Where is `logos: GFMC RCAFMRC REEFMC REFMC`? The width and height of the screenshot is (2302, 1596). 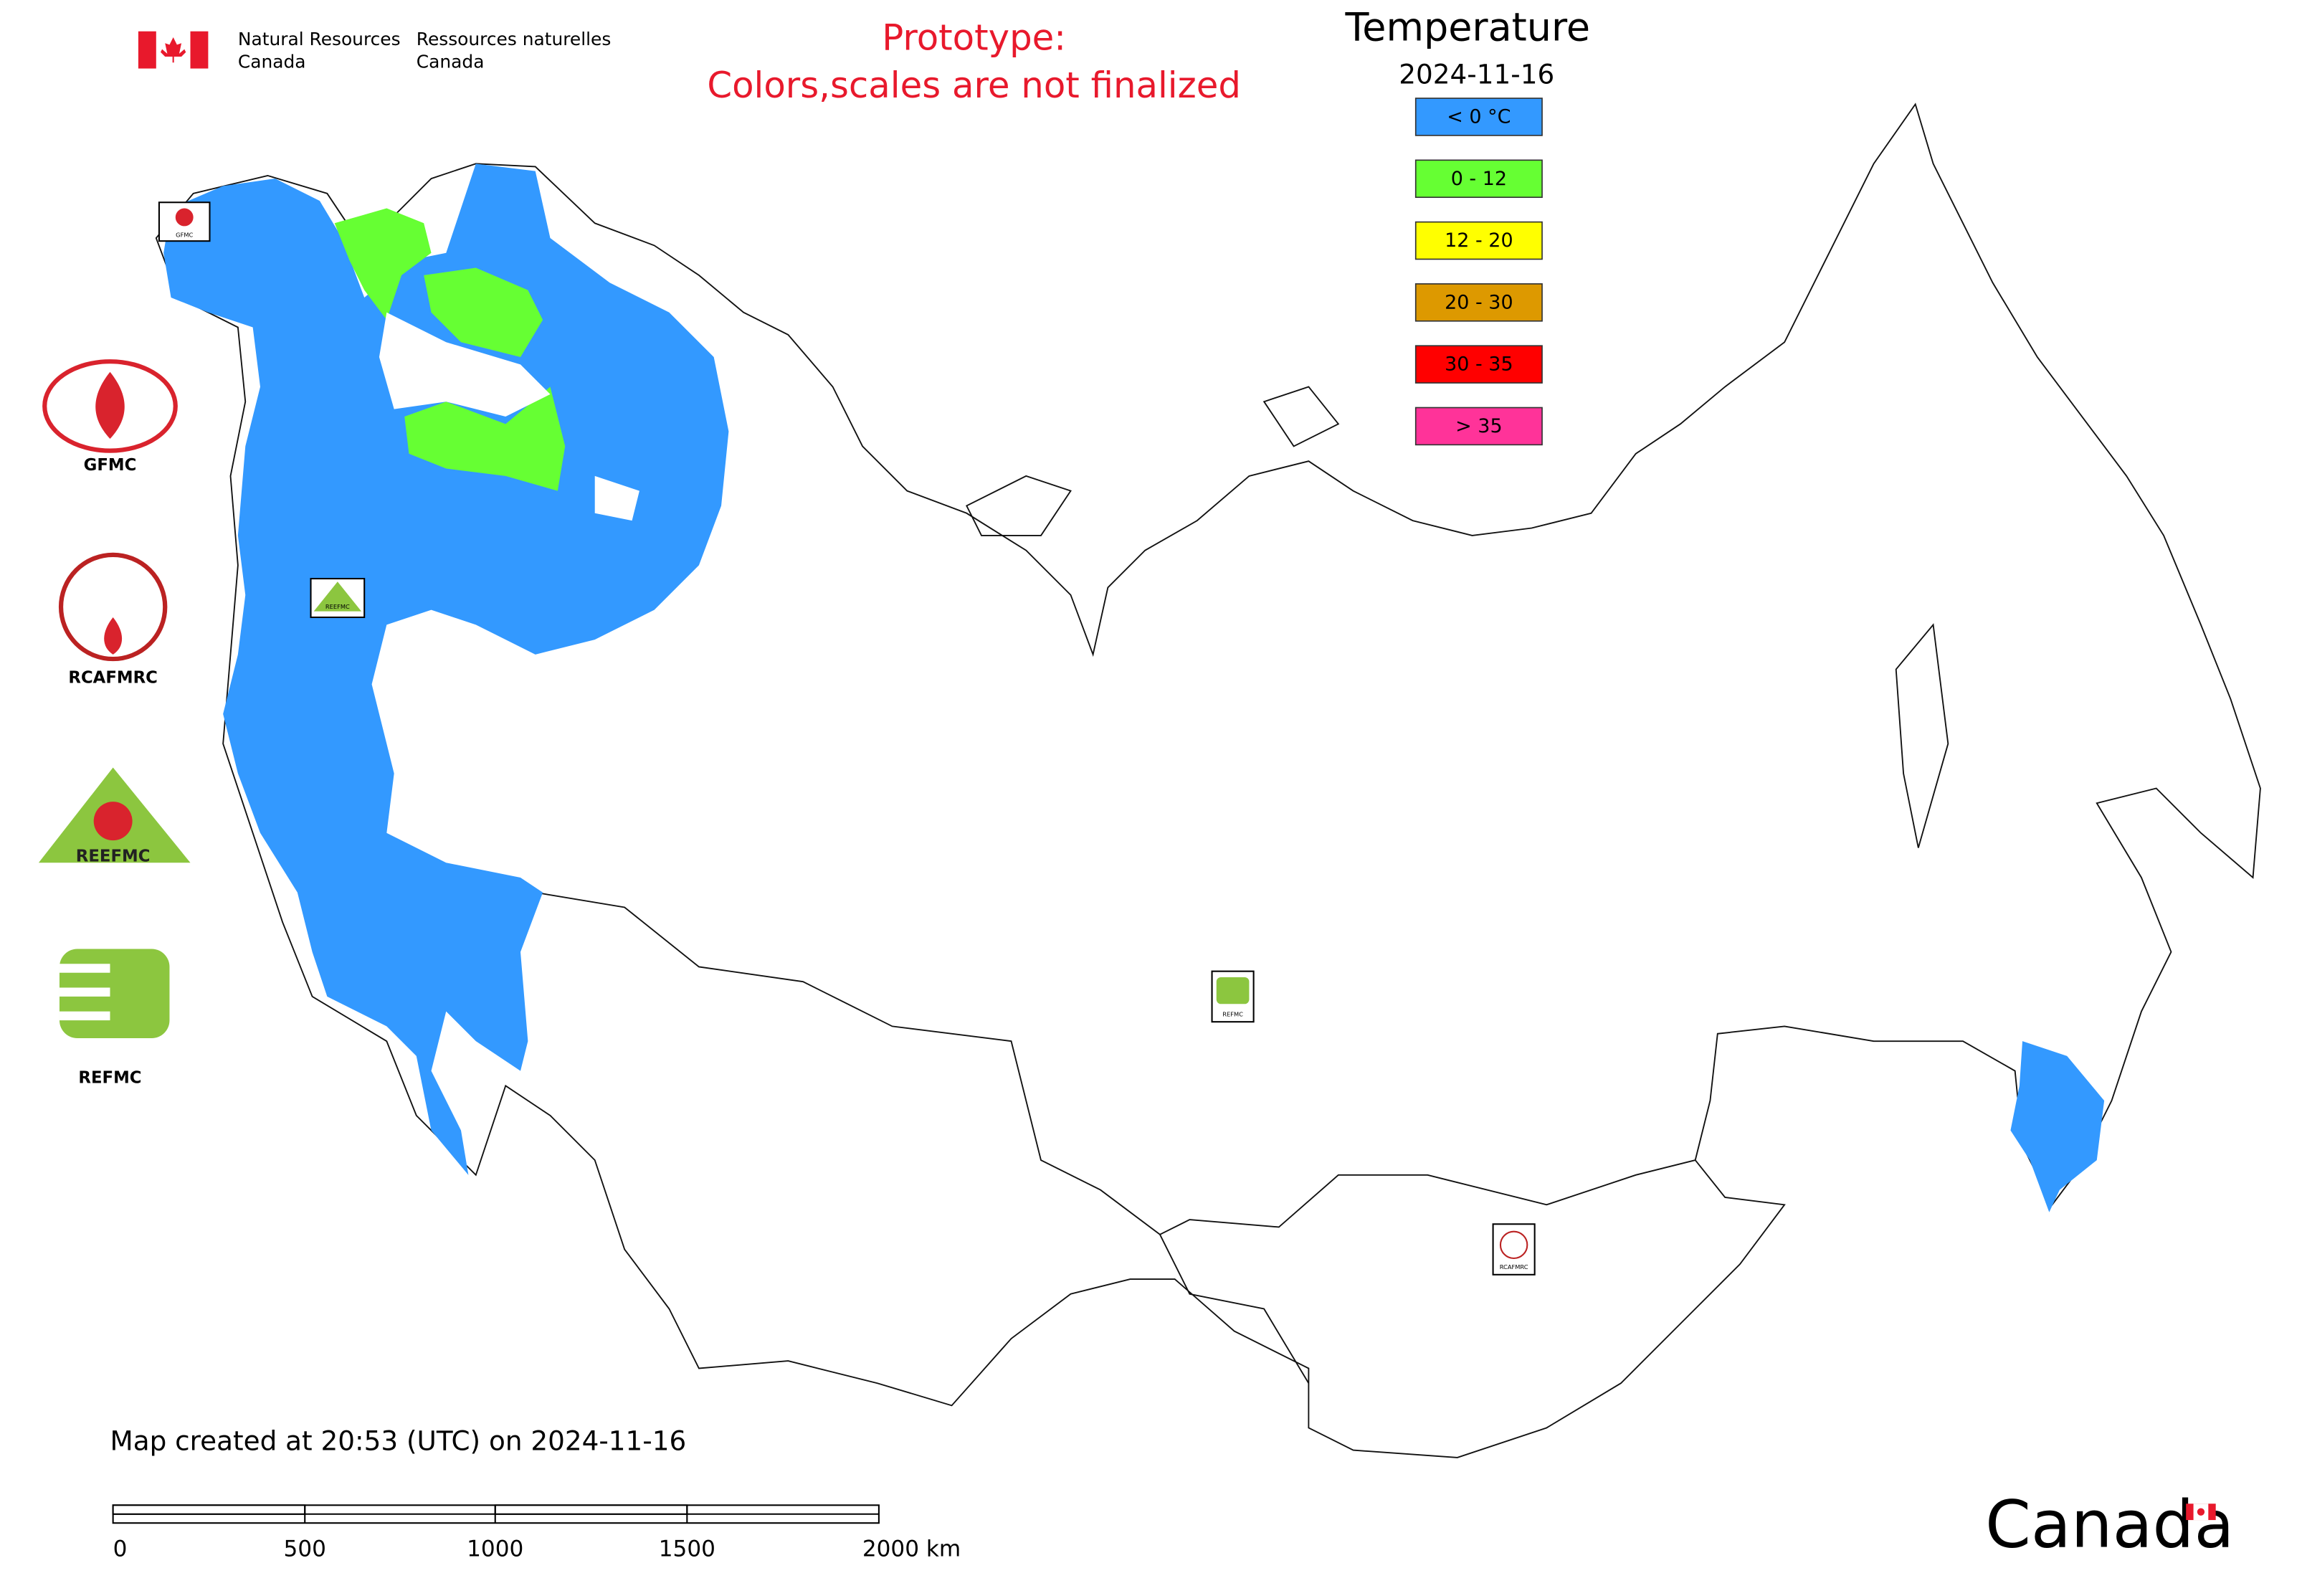 logos: GFMC RCAFMRC REEFMC REFMC is located at coordinates (114, 723).